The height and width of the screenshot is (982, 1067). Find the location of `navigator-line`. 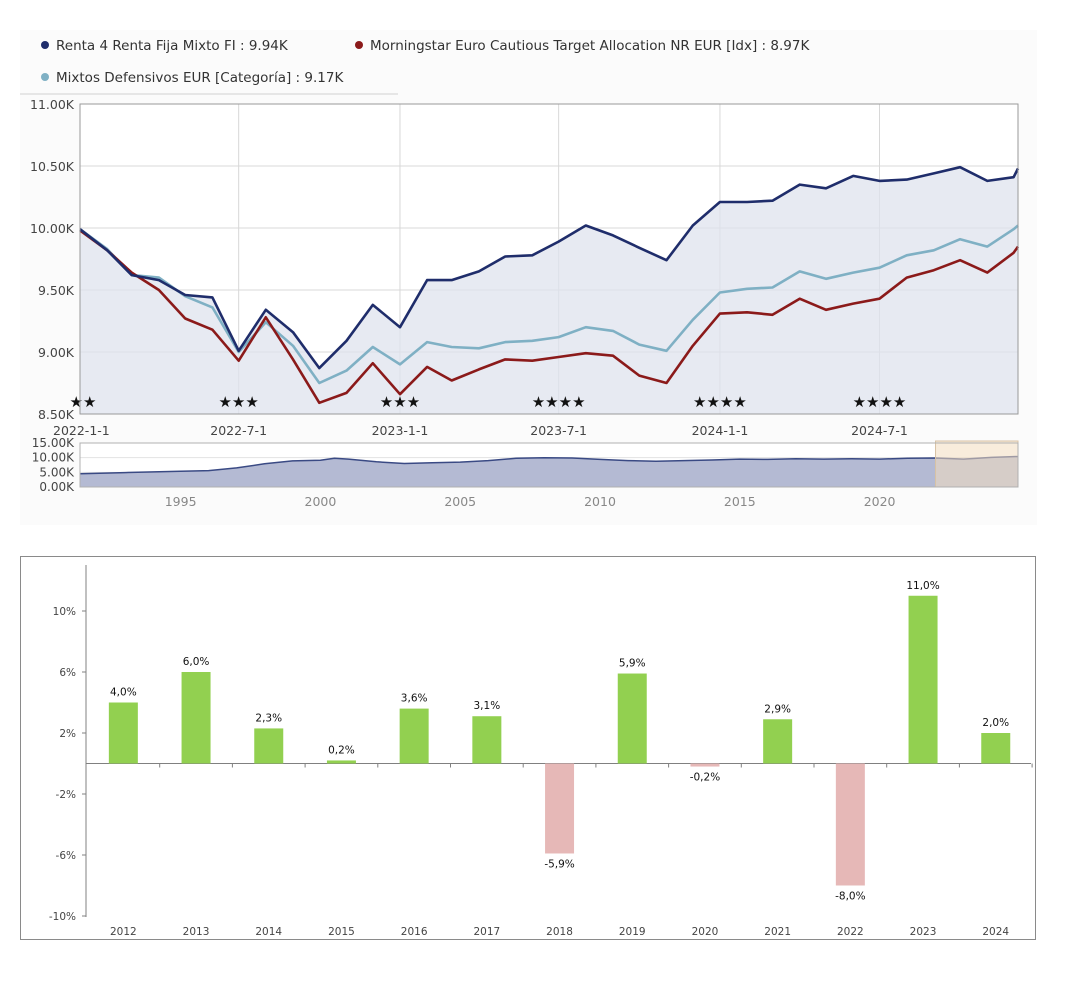

navigator-line is located at coordinates (549, 465).